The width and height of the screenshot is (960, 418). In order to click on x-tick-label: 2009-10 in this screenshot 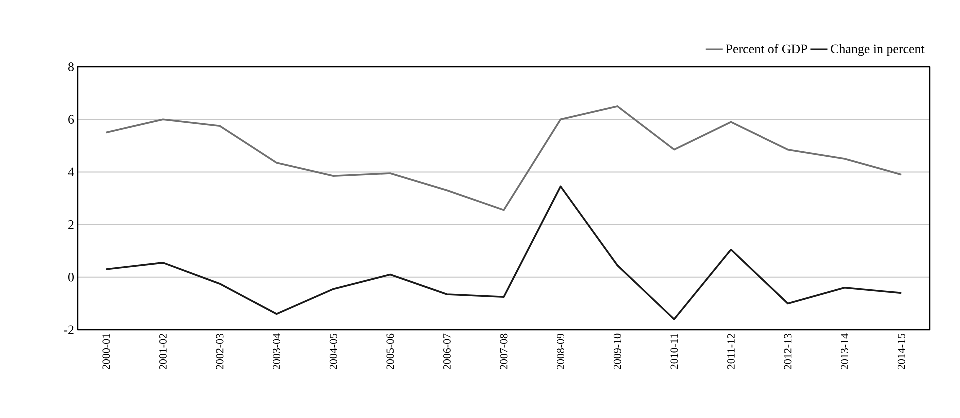, I will do `click(618, 352)`.